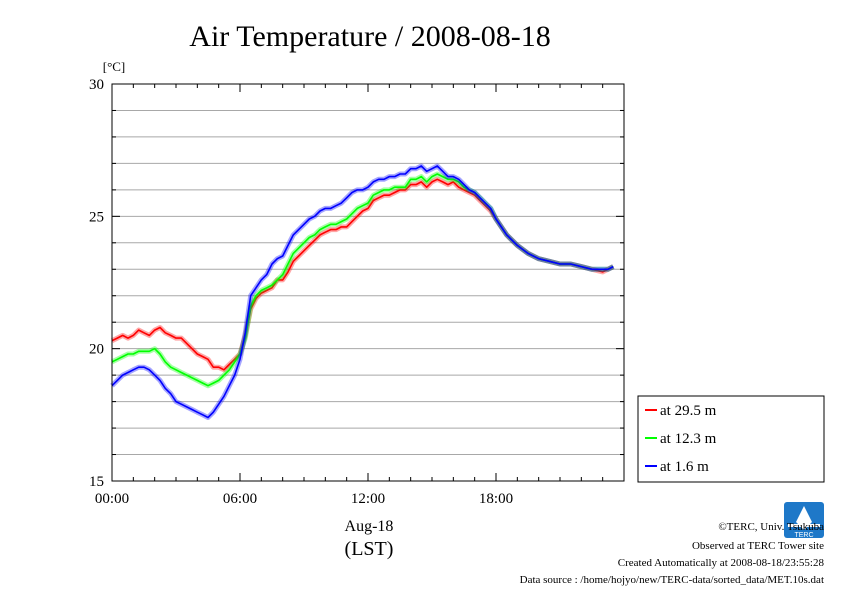  I want to click on legend-label-3: at 1.6 m, so click(684, 467).